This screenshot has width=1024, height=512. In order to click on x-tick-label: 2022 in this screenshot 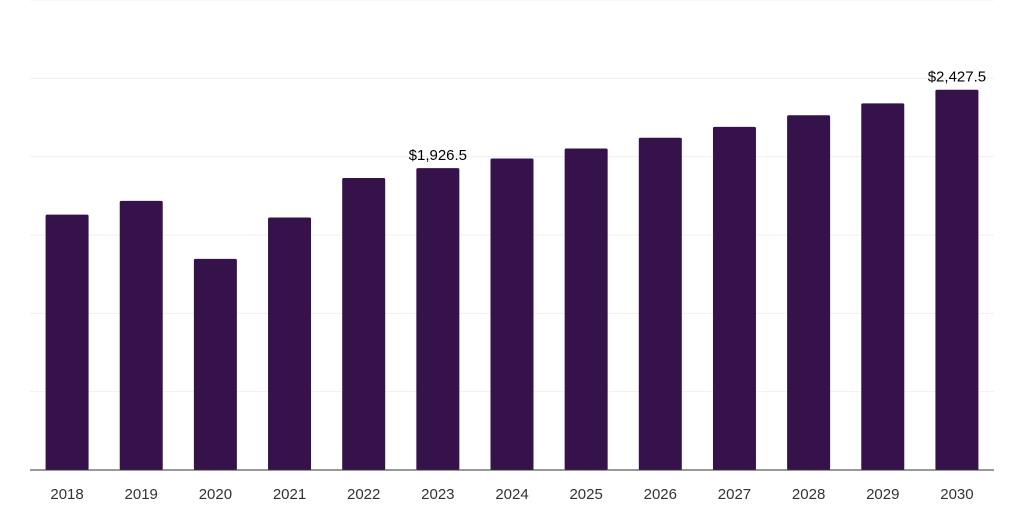, I will do `click(363, 494)`.